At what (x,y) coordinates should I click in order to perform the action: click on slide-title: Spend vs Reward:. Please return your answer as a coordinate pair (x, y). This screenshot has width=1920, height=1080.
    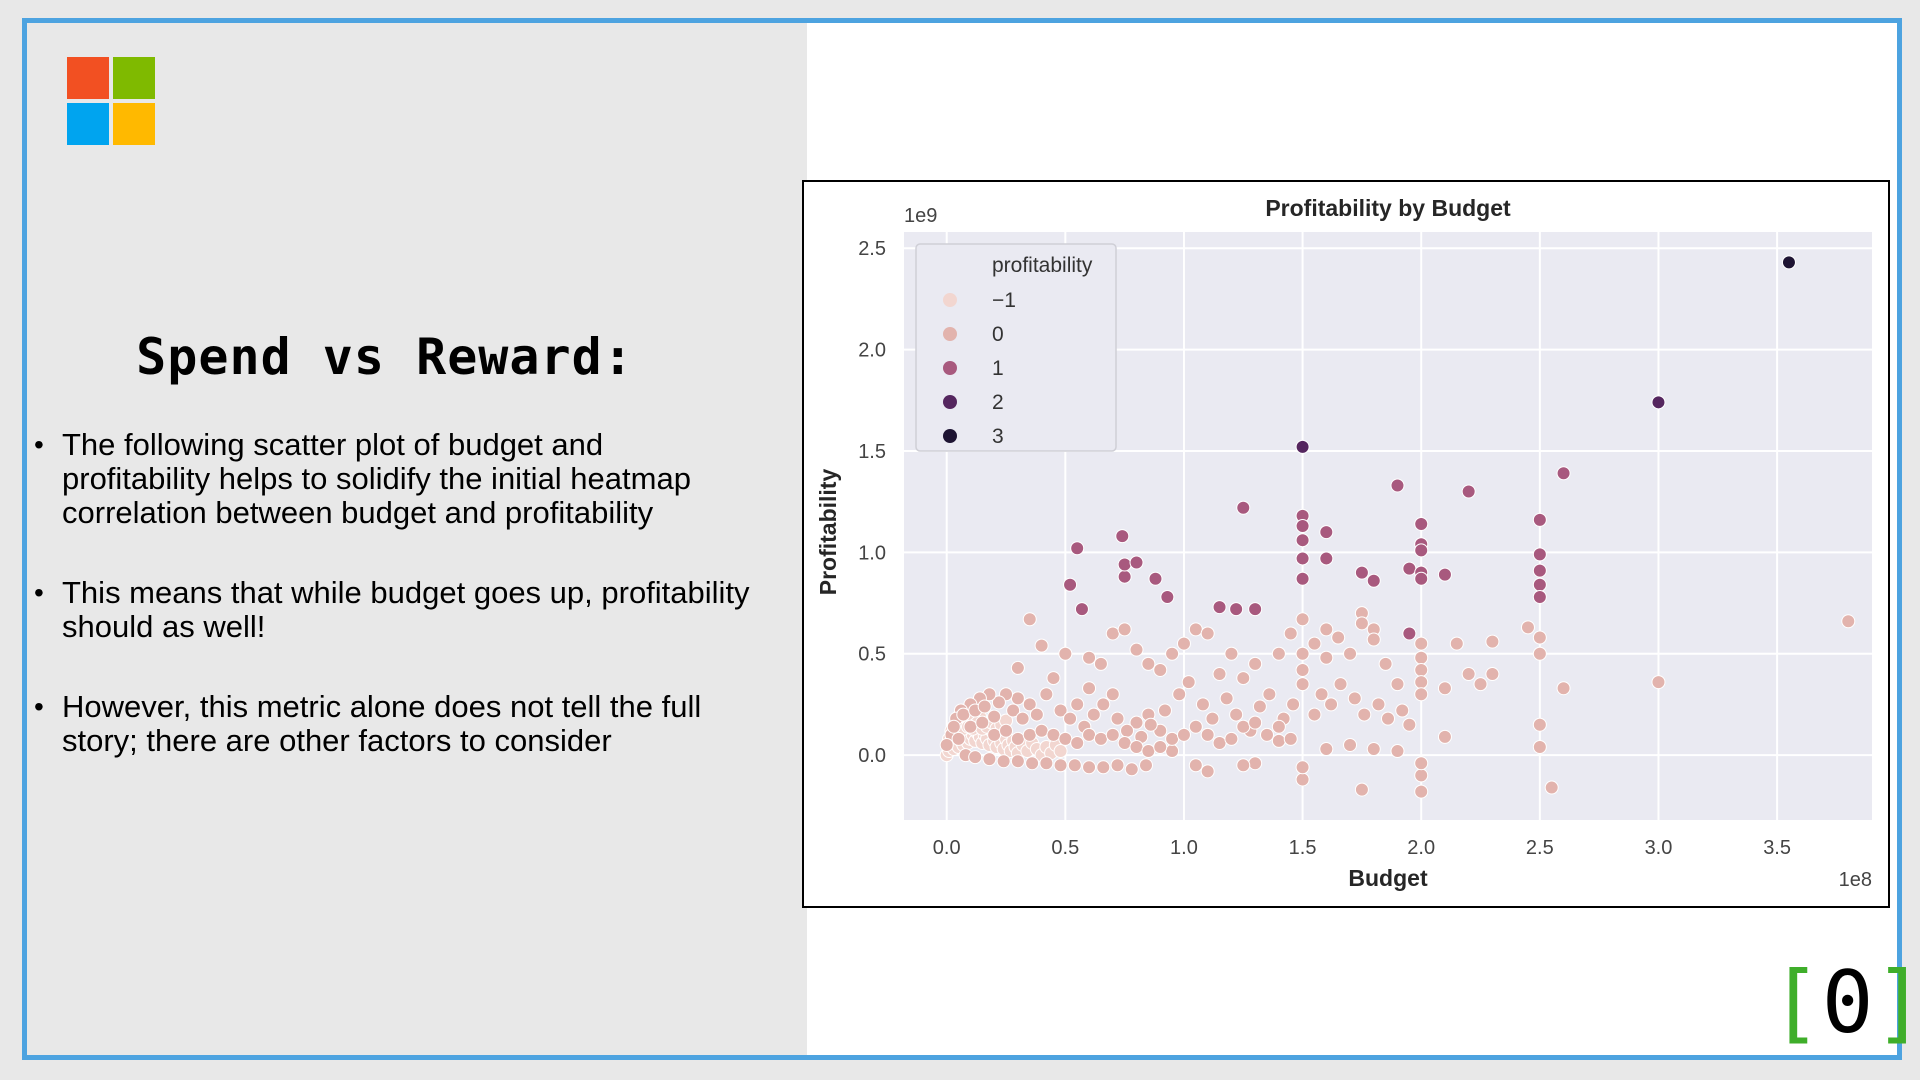
    Looking at the image, I should click on (385, 357).